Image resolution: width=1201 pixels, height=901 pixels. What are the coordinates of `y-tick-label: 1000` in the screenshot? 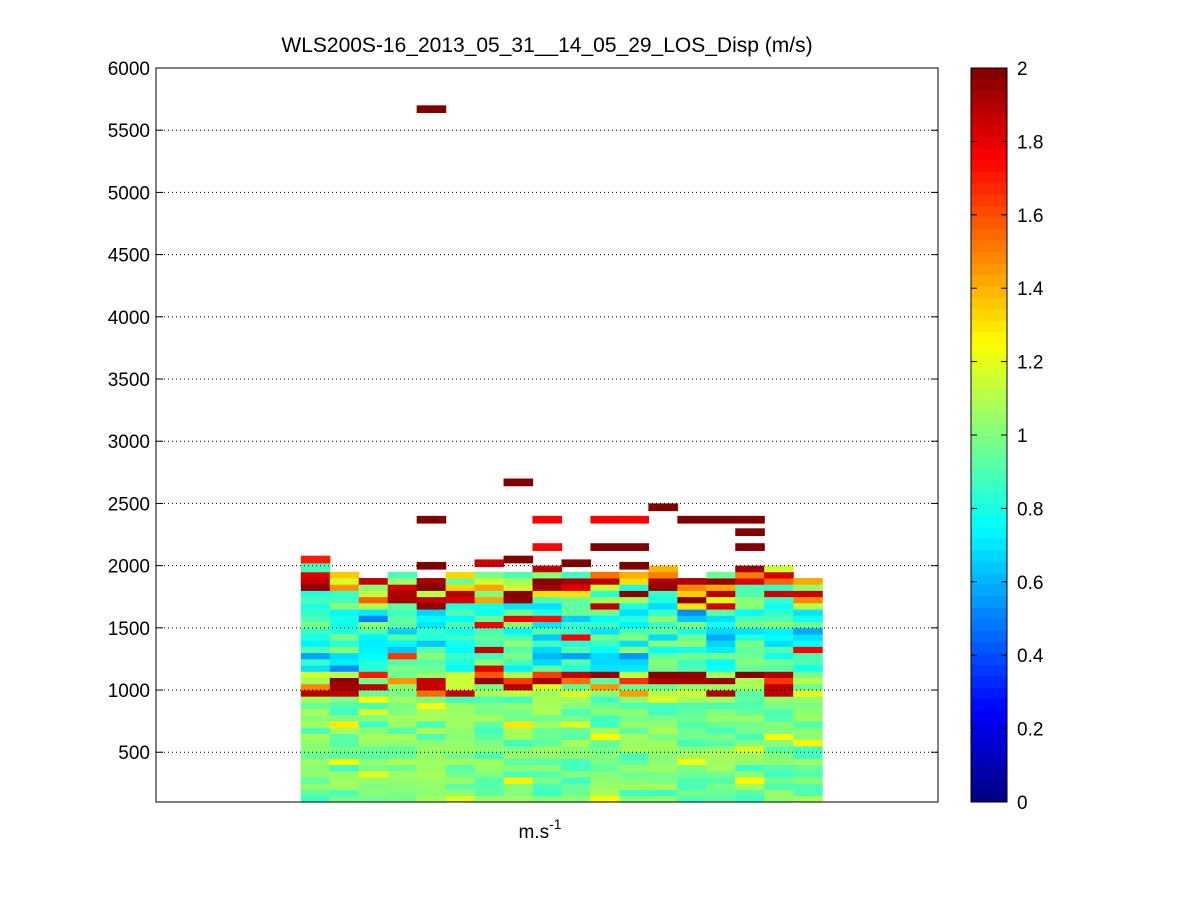 It's located at (129, 691).